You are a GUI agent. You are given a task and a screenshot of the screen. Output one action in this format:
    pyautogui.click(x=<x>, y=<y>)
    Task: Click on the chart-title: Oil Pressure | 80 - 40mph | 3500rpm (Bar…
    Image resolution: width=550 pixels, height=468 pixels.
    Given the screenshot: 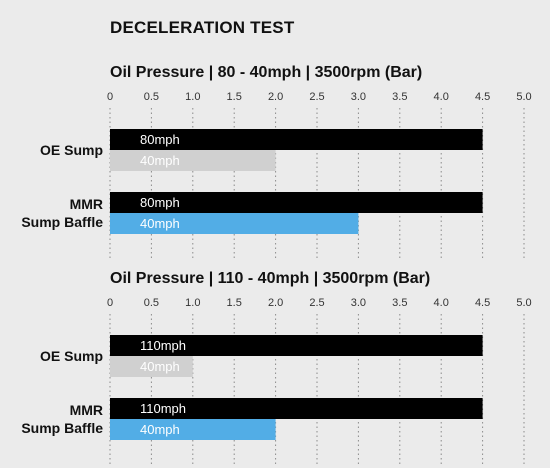 What is the action you would take?
    pyautogui.click(x=266, y=72)
    